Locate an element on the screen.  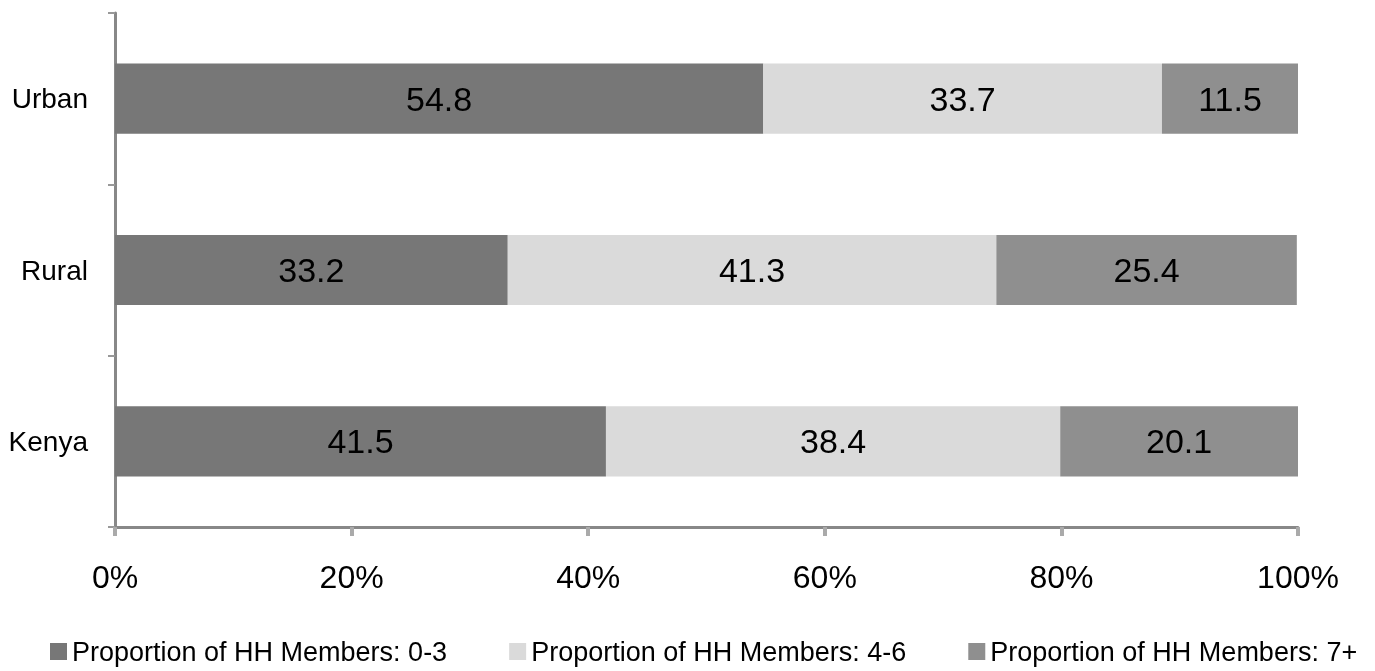
data-label: 54.8 is located at coordinates (439, 98).